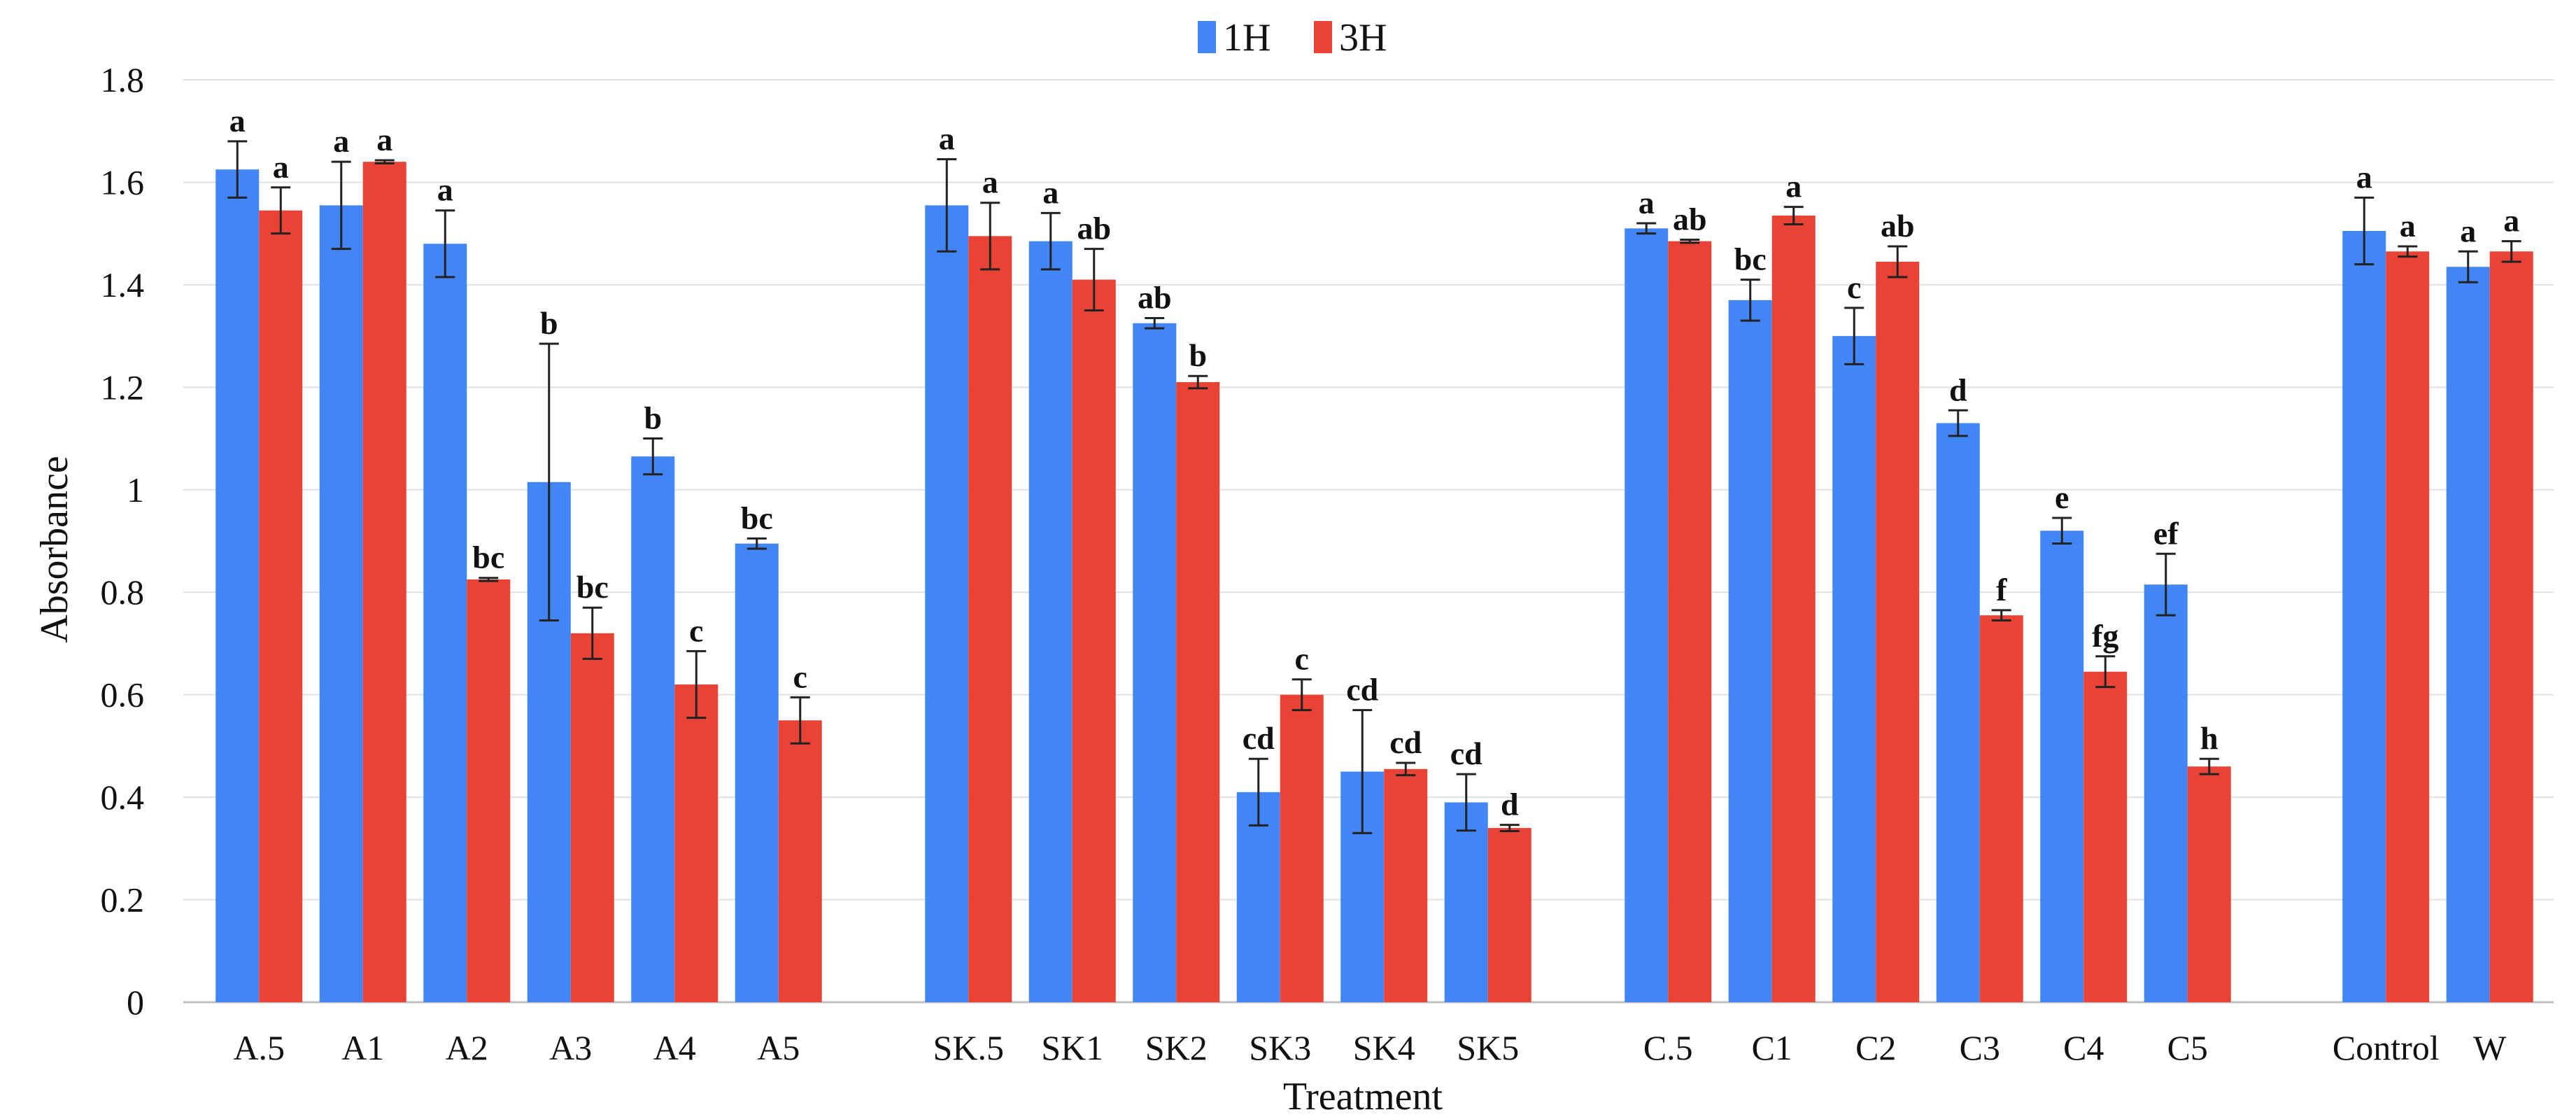 The width and height of the screenshot is (2576, 1117). What do you see at coordinates (1155, 662) in the screenshot?
I see `bar-1h-sk2` at bounding box center [1155, 662].